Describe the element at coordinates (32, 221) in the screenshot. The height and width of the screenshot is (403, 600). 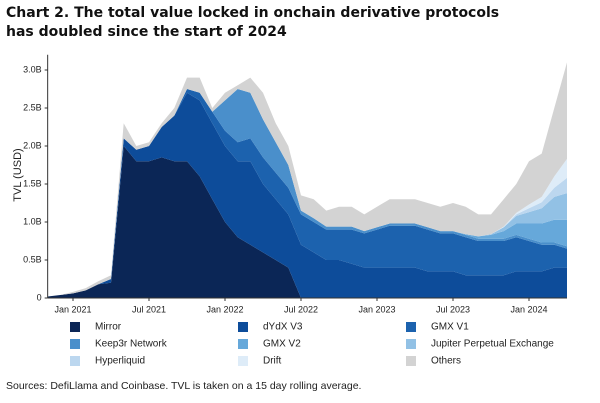
I see `y-tick-label: 1.0B` at that location.